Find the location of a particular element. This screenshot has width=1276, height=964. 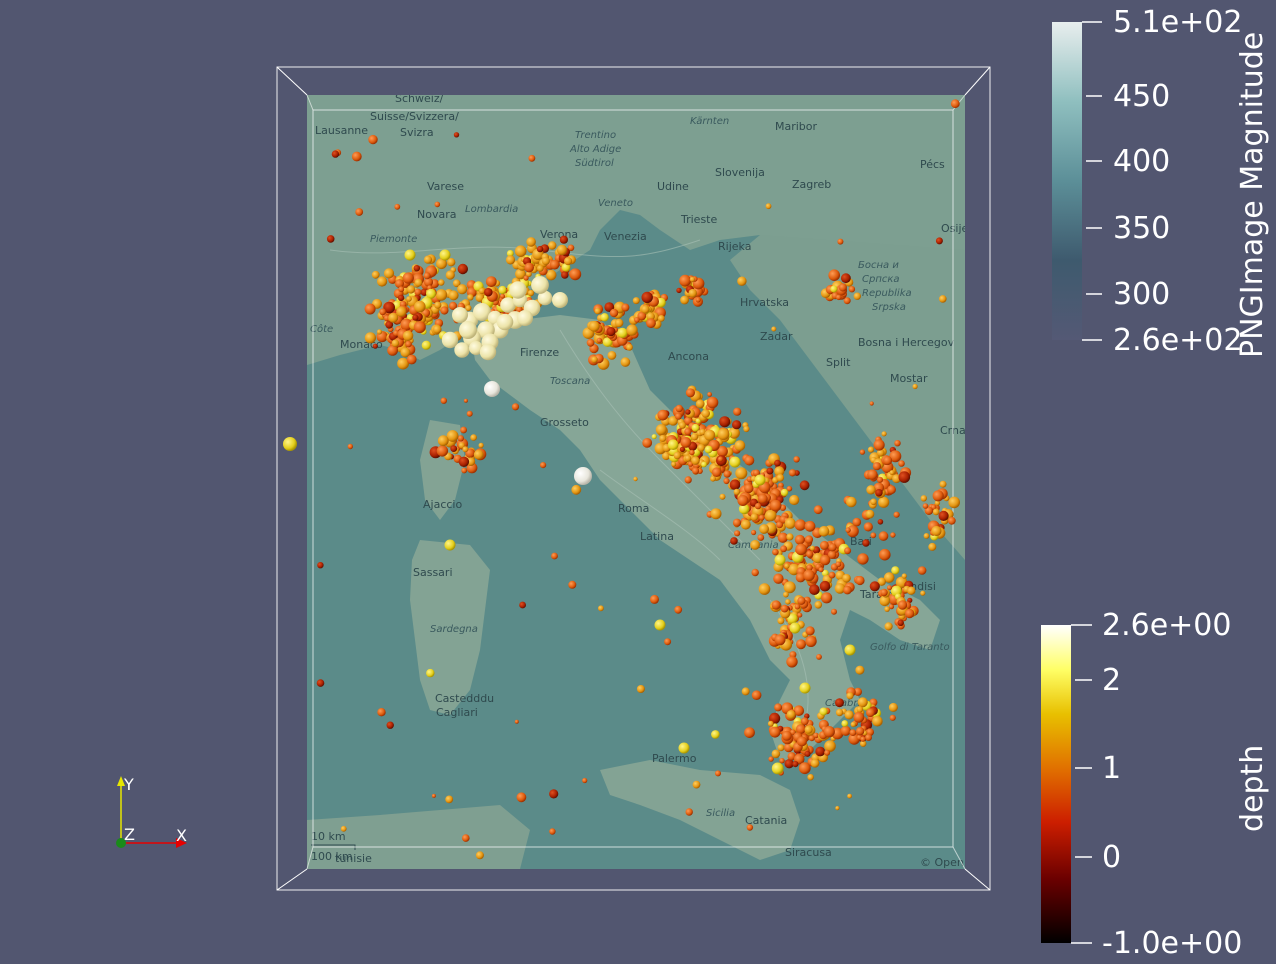

svg-text: Cagliari is located at coordinates (457, 712).